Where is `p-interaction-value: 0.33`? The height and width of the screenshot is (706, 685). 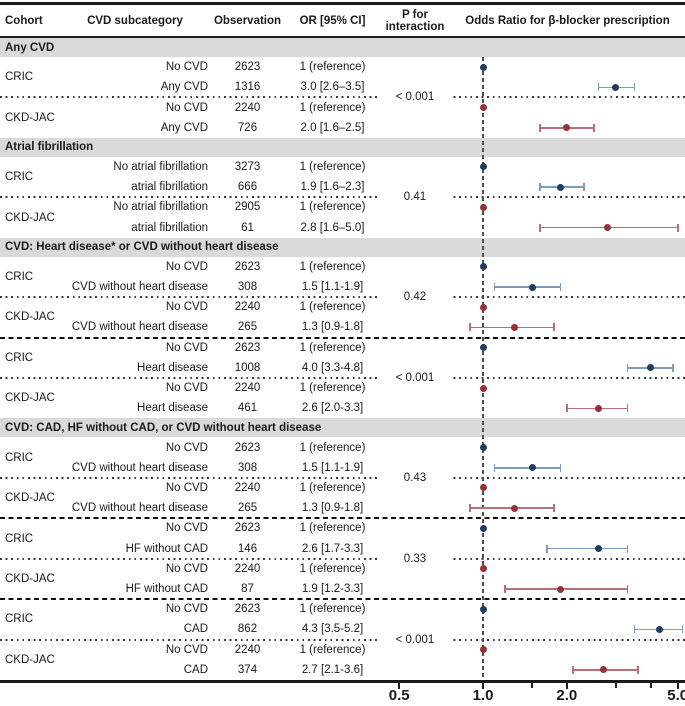
p-interaction-value: 0.33 is located at coordinates (415, 558).